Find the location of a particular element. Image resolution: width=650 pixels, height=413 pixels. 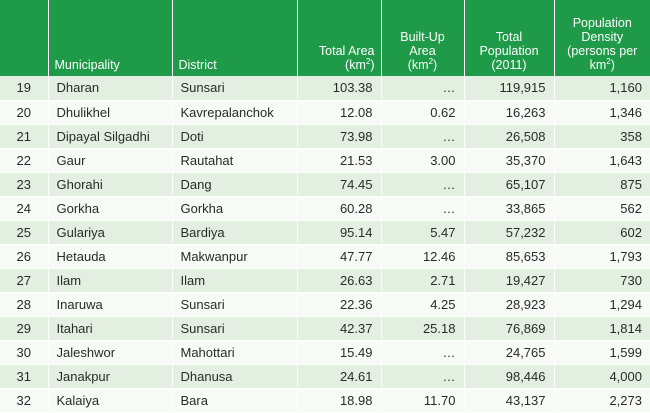

cell-municipality: Dipayal Silgadhi is located at coordinates (110, 136).